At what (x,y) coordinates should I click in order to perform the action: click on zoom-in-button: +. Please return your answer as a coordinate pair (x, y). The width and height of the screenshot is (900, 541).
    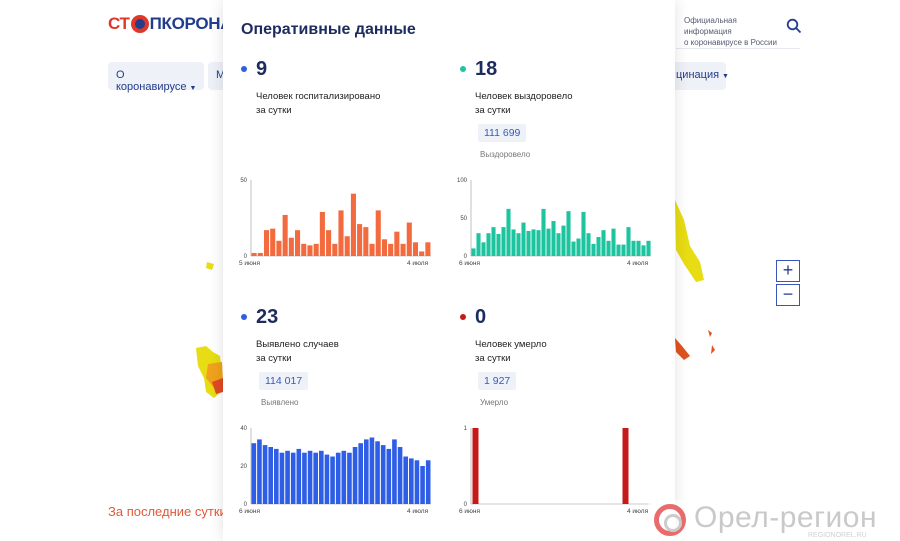
    Looking at the image, I should click on (788, 271).